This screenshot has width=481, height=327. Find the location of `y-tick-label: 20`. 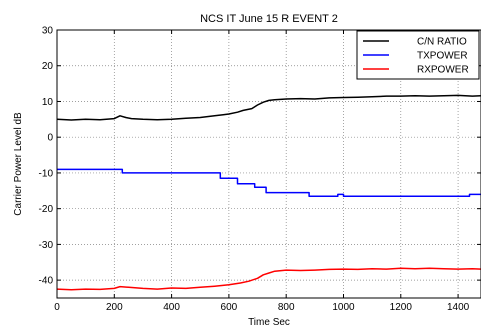

y-tick-label: 20 is located at coordinates (48, 66).